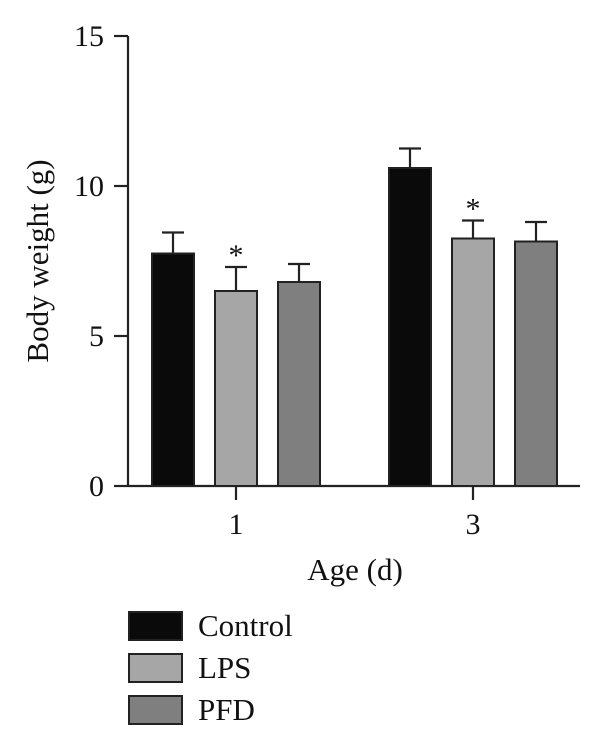 This screenshot has height=746, width=600. Describe the element at coordinates (96, 486) in the screenshot. I see `y-tick-label: 0` at that location.